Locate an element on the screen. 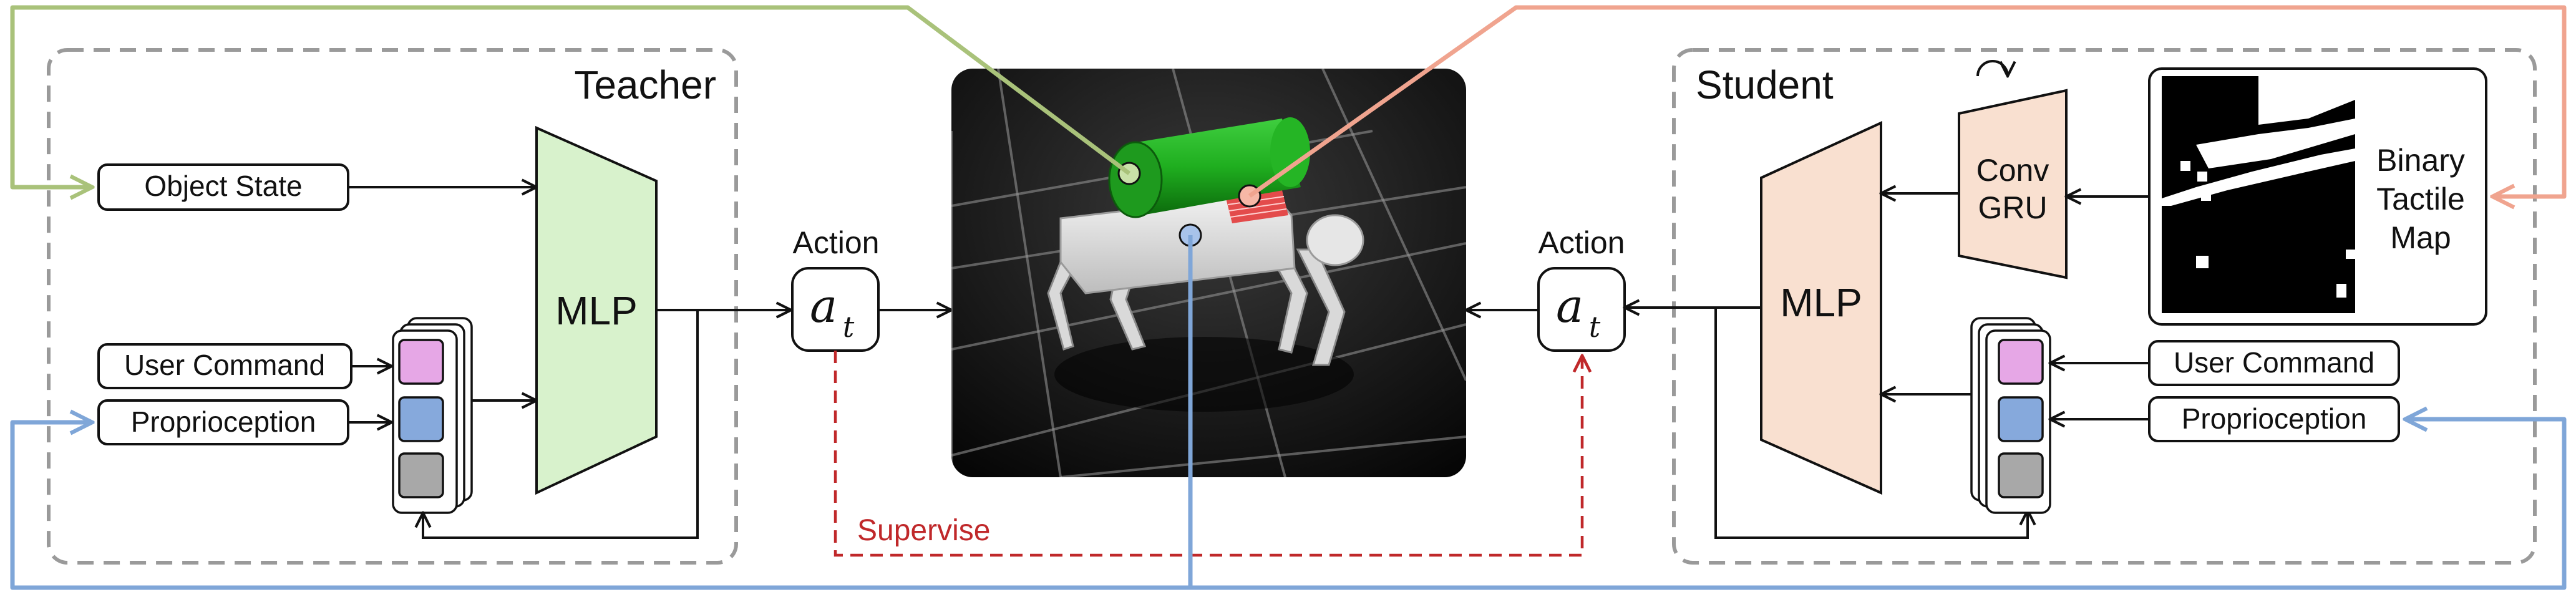 The height and width of the screenshot is (597, 2576). teacher-action: Action a t is located at coordinates (836, 288).